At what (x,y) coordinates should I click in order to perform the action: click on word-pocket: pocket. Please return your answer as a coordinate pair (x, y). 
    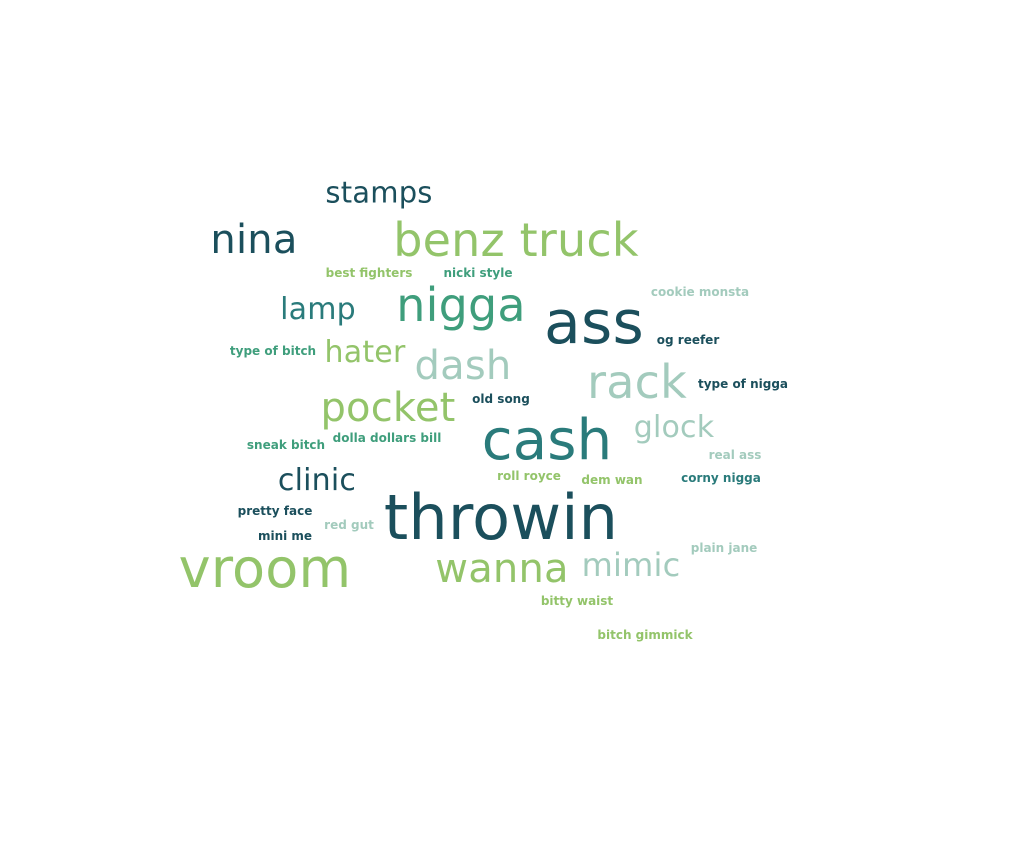
    Looking at the image, I should click on (388, 408).